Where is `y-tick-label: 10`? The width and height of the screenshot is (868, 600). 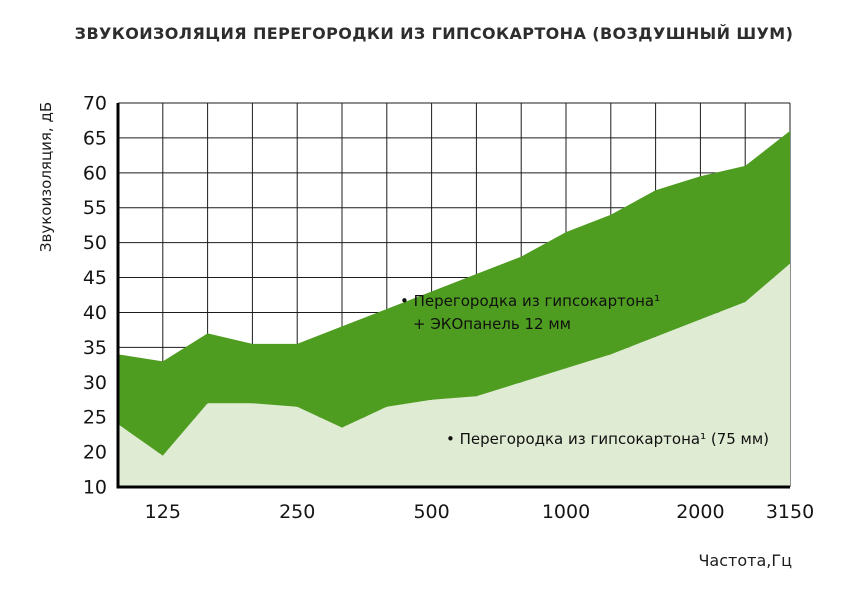 y-tick-label: 10 is located at coordinates (95, 488).